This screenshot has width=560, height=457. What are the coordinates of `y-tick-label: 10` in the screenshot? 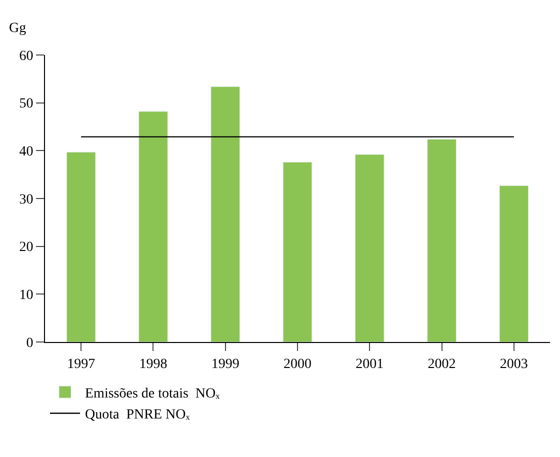 It's located at (26, 296).